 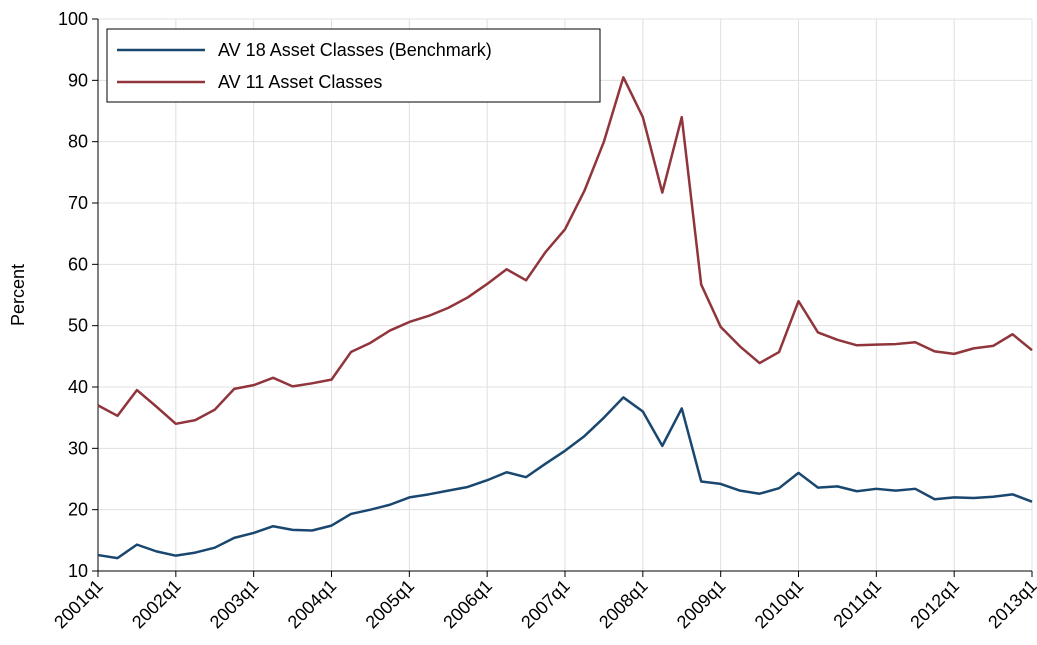 What do you see at coordinates (78, 142) in the screenshot?
I see `y-tick-label: 80` at bounding box center [78, 142].